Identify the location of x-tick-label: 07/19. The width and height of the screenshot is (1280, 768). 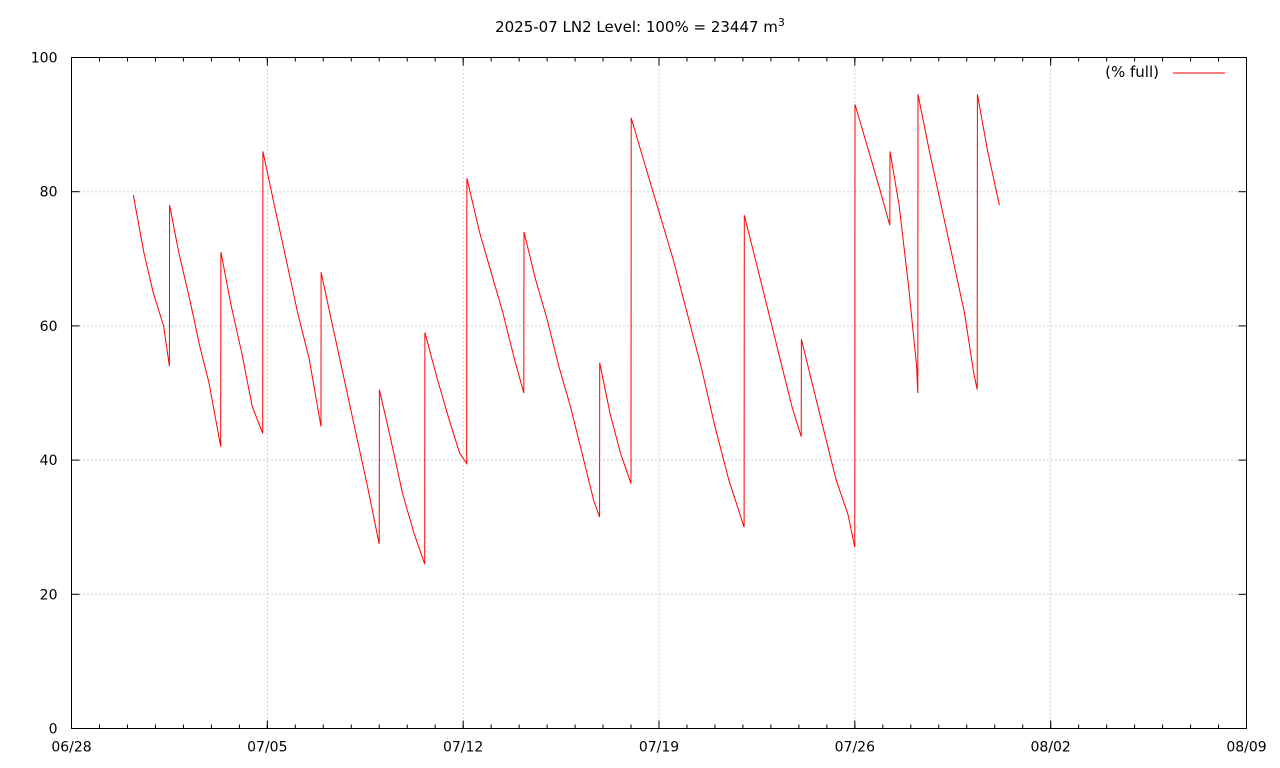
(659, 748).